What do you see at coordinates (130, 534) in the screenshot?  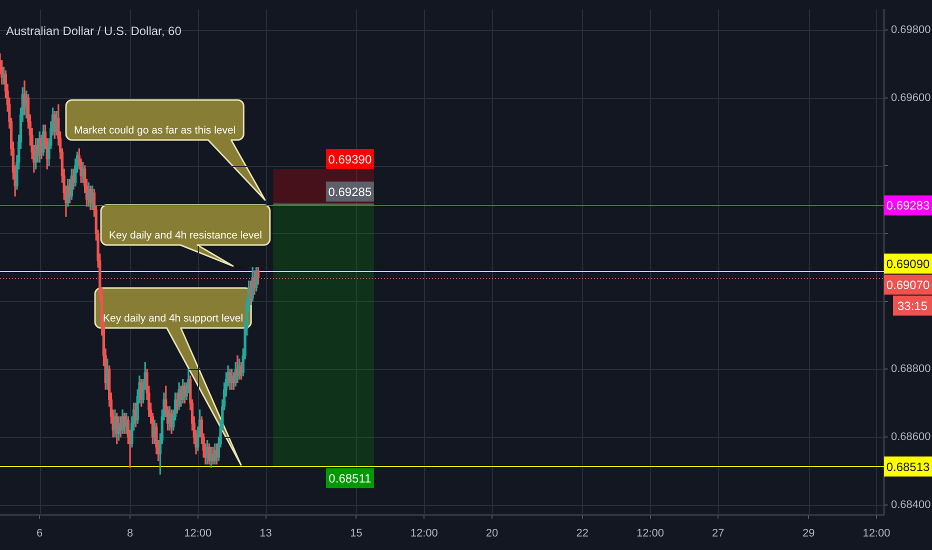 I see `x-tick-label: 8` at bounding box center [130, 534].